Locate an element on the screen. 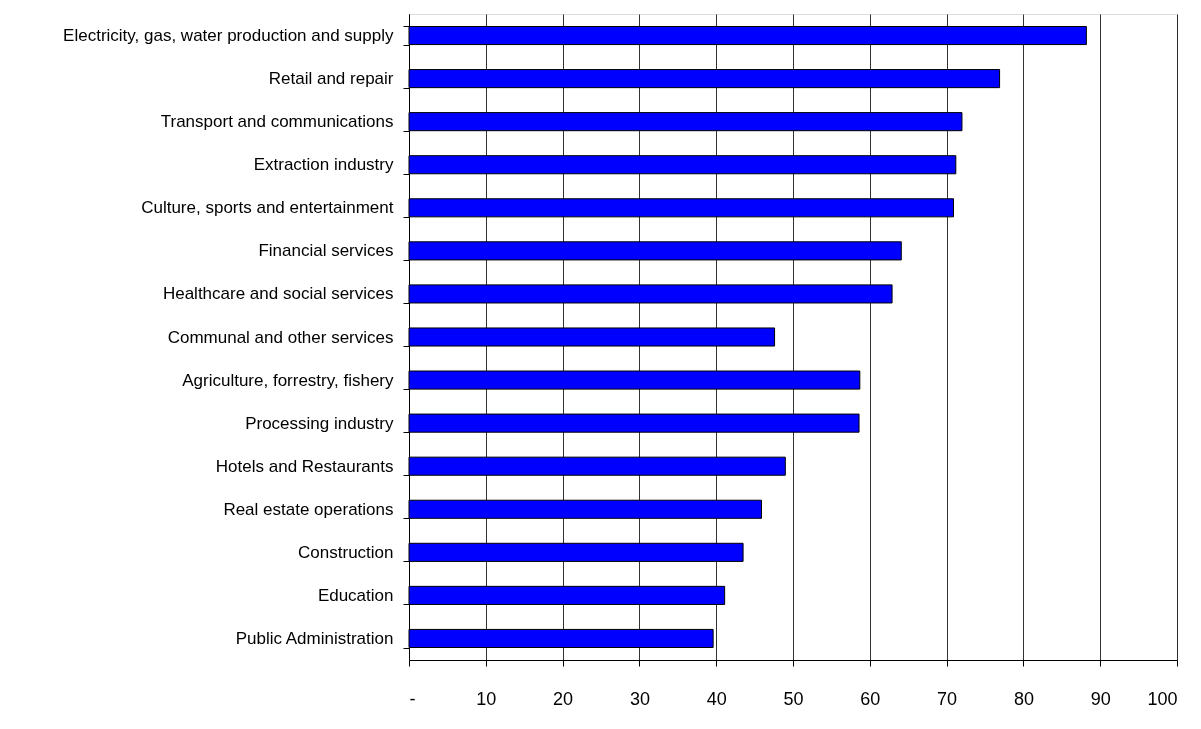  x-tick-label: 70 is located at coordinates (947, 698).